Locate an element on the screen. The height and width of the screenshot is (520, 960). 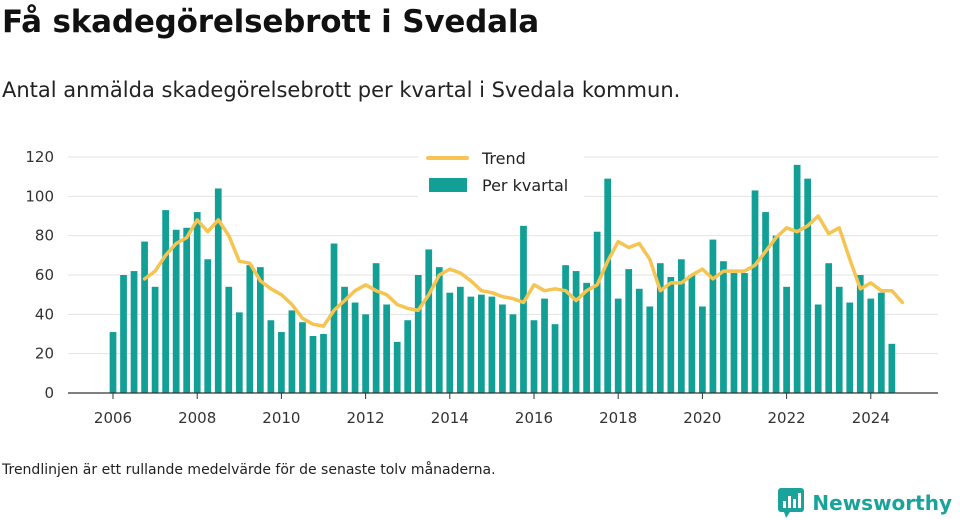
y-axis: 0 20 40 60 80 100 120 is located at coordinates (39, 275).